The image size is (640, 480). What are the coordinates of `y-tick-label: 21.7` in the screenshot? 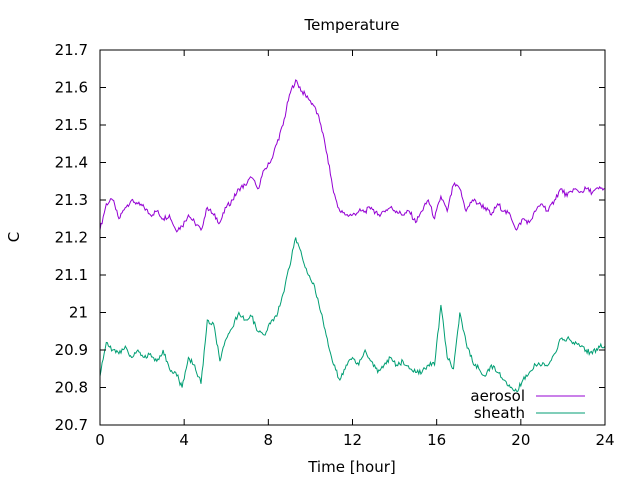 It's located at (71, 50).